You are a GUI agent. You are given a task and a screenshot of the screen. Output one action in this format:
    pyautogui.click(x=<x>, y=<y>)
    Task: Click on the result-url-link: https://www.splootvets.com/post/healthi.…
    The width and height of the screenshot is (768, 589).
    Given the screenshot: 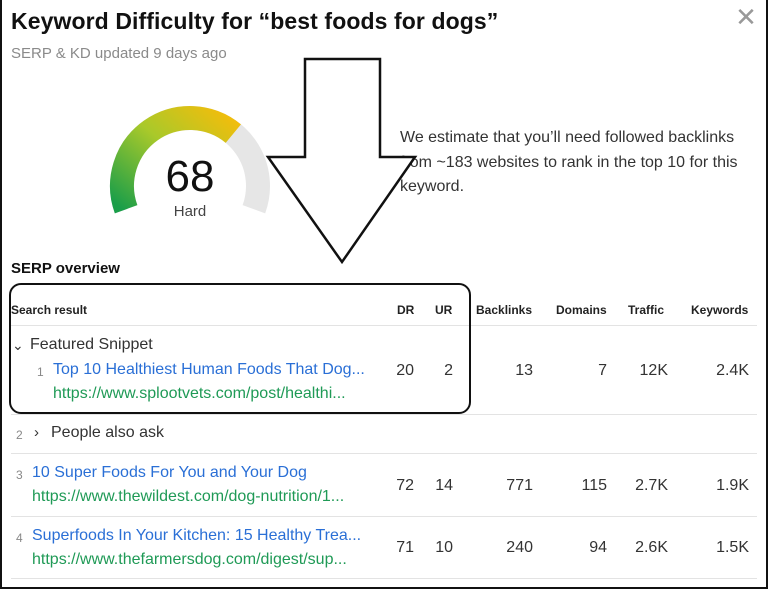 What is the action you would take?
    pyautogui.click(x=199, y=393)
    